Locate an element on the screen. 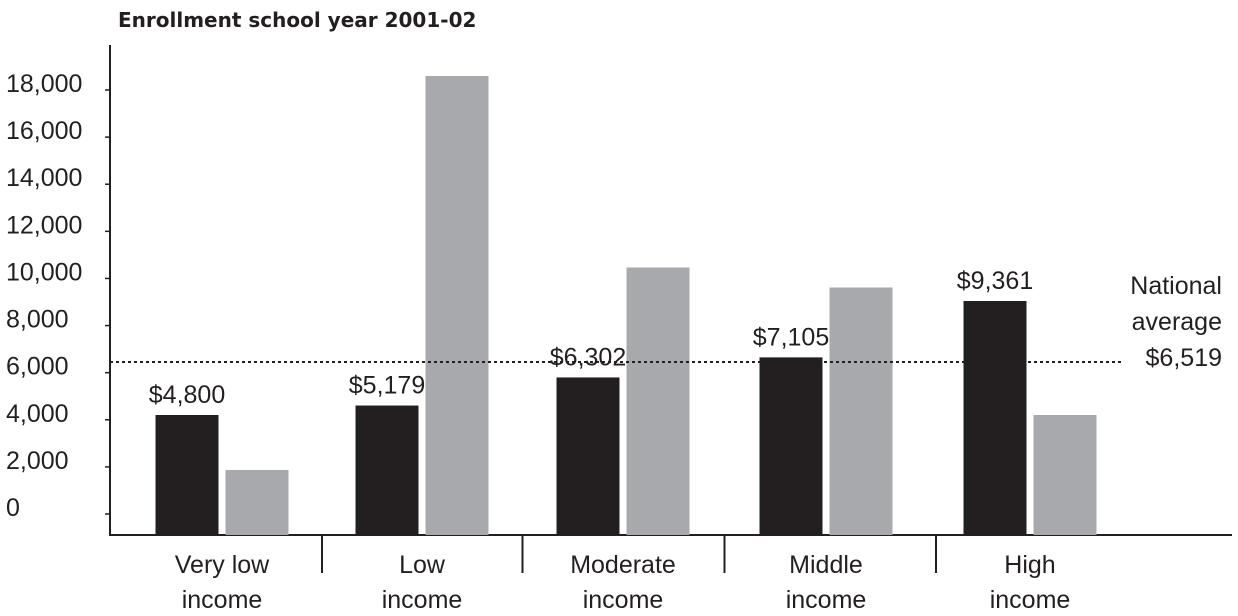 Image resolution: width=1238 pixels, height=616 pixels. y-tick-label: 12,000 is located at coordinates (44, 225).